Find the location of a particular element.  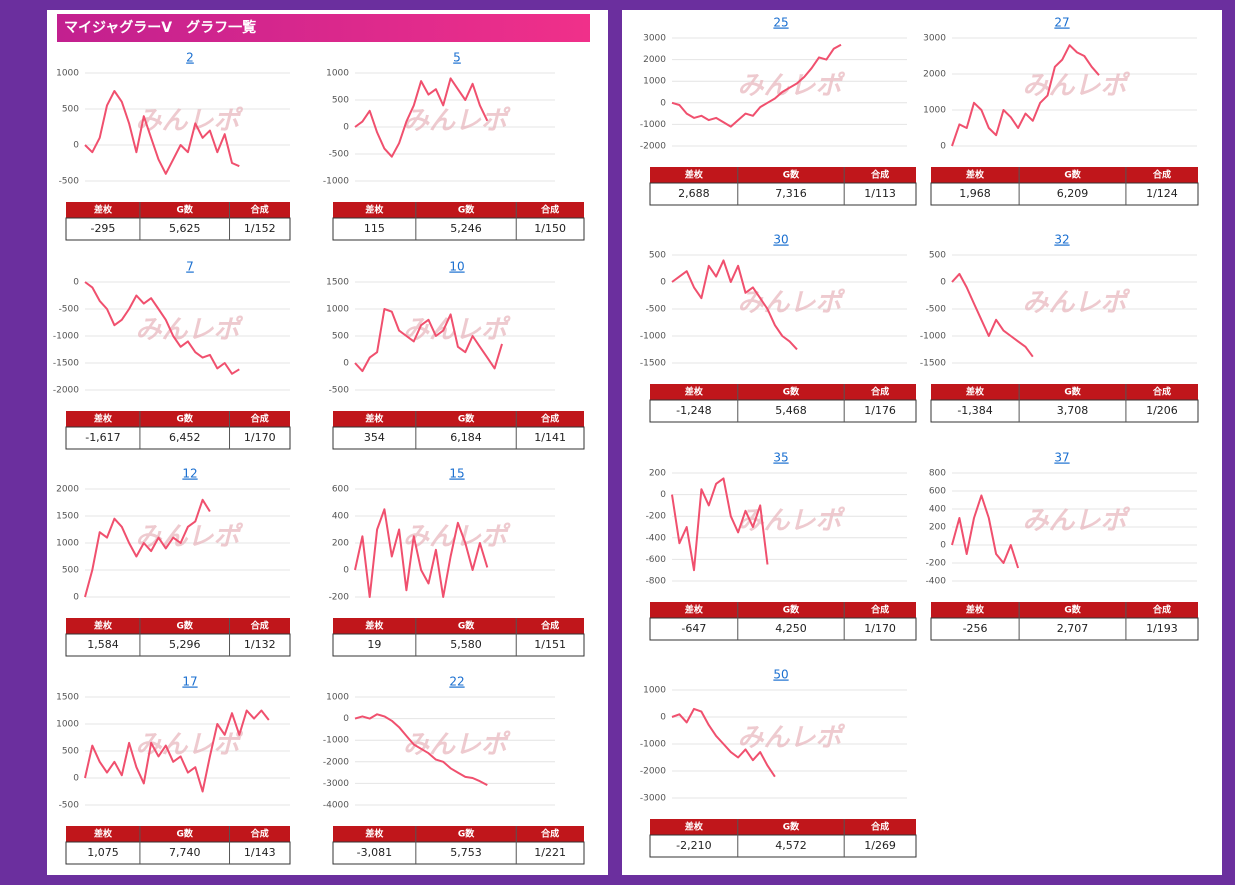

y-tick-label: 600 is located at coordinates (937, 492).